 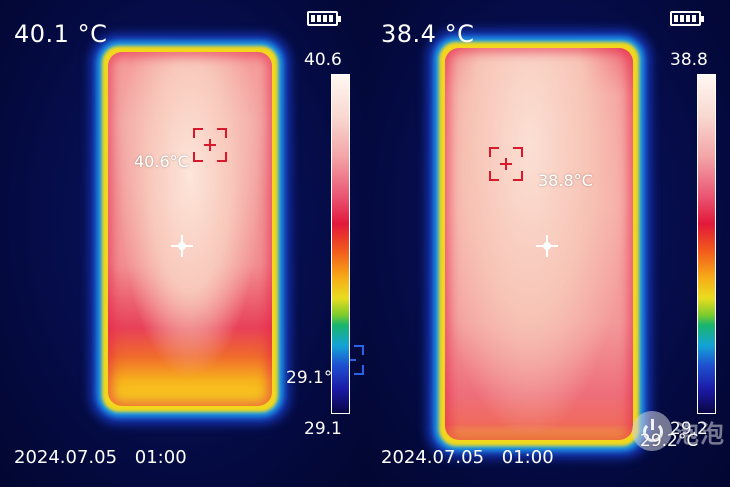 What do you see at coordinates (689, 429) in the screenshot?
I see `scale-min-value: 29.2` at bounding box center [689, 429].